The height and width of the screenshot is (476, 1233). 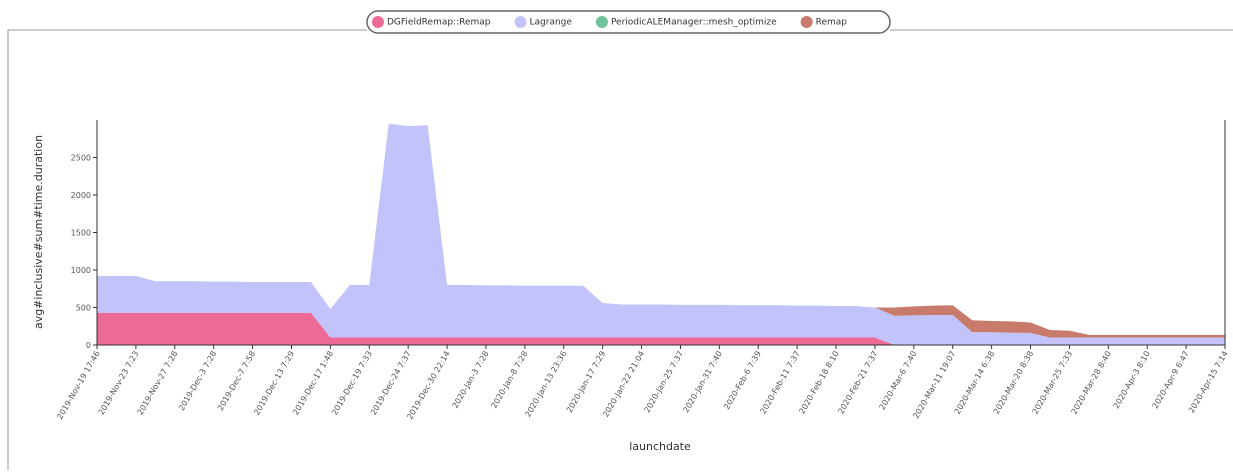 I want to click on x-tick-label: 2020-Mar-14 6:38, so click(x=974, y=383).